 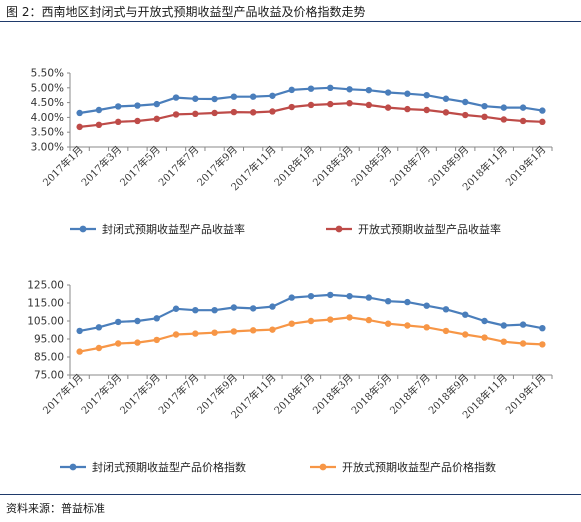 What do you see at coordinates (49, 340) in the screenshot?
I see `chart2-ytick-label: 95.00` at bounding box center [49, 340].